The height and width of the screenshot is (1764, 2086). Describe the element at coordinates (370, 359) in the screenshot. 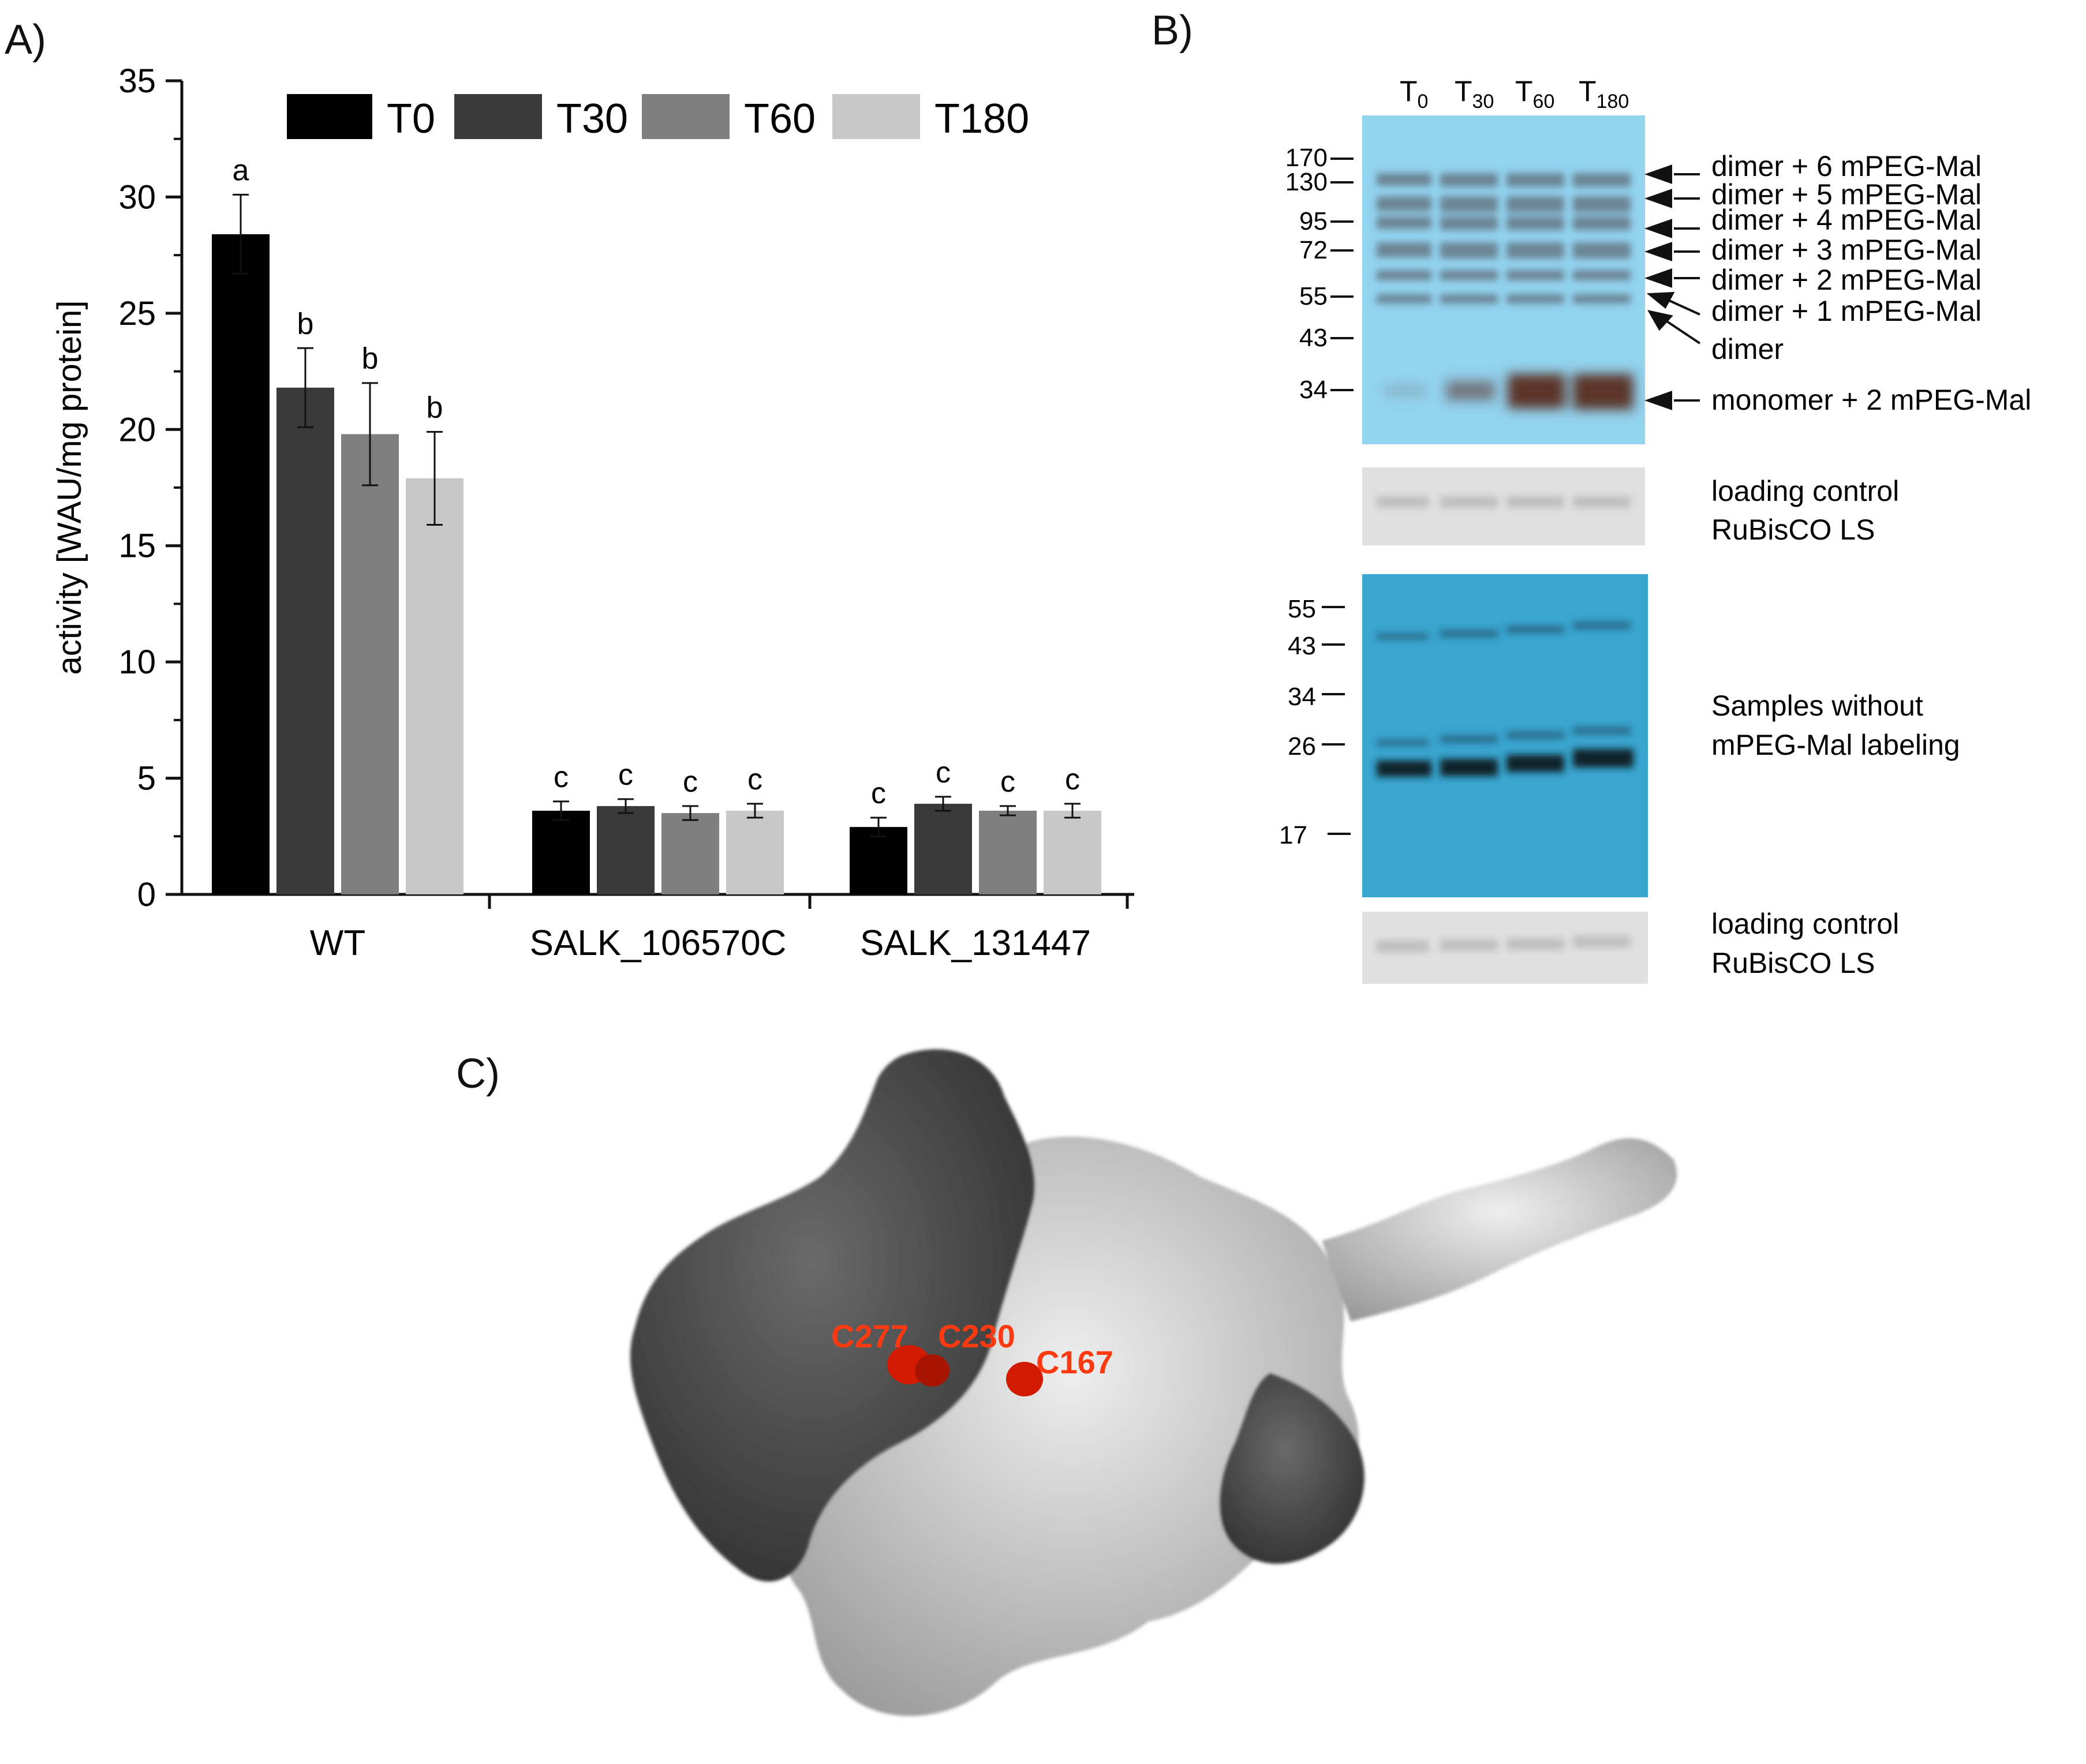

I see `significance-letter-WT-T60: b` at that location.